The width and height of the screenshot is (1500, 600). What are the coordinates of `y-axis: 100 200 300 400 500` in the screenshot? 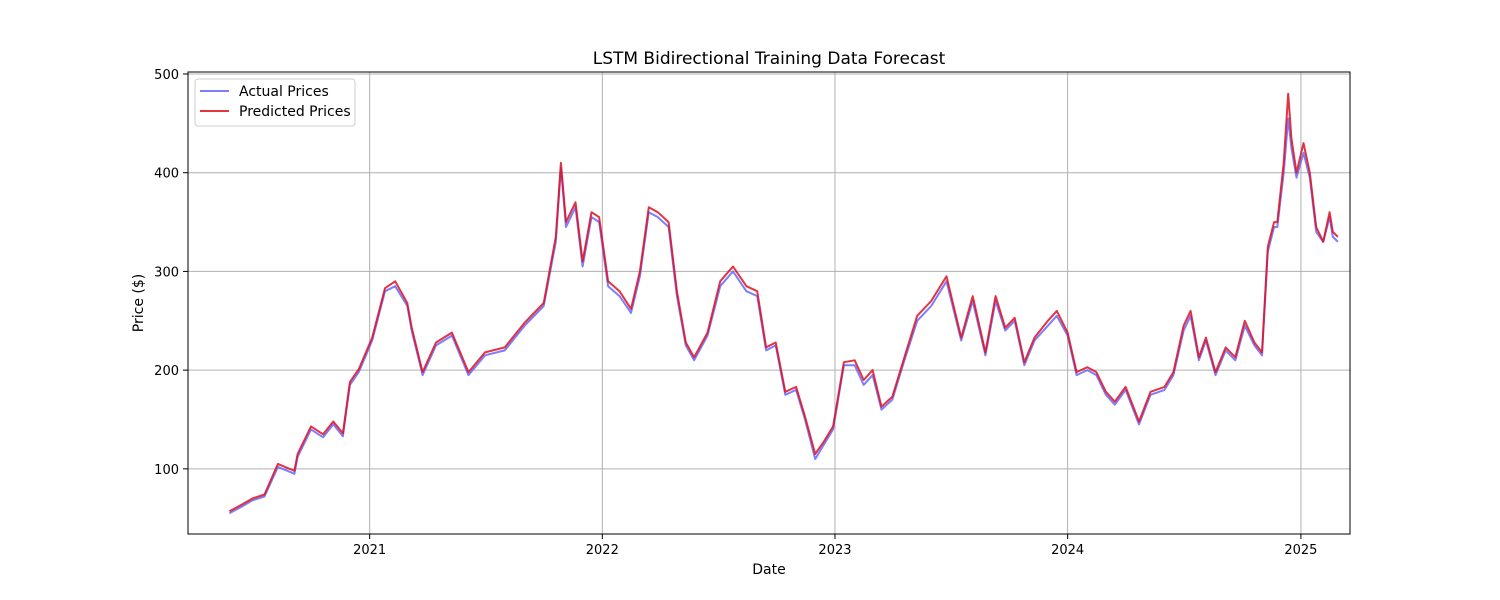 It's located at (171, 273).